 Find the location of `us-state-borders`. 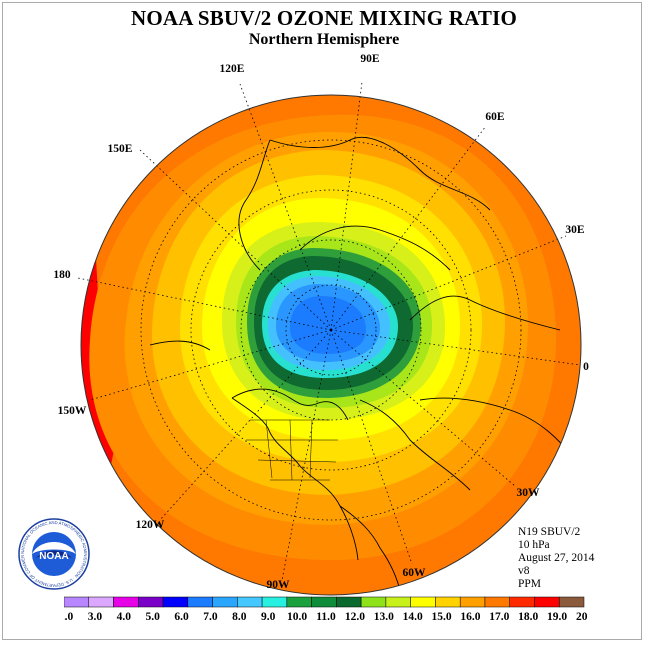

us-state-borders is located at coordinates (292, 450).